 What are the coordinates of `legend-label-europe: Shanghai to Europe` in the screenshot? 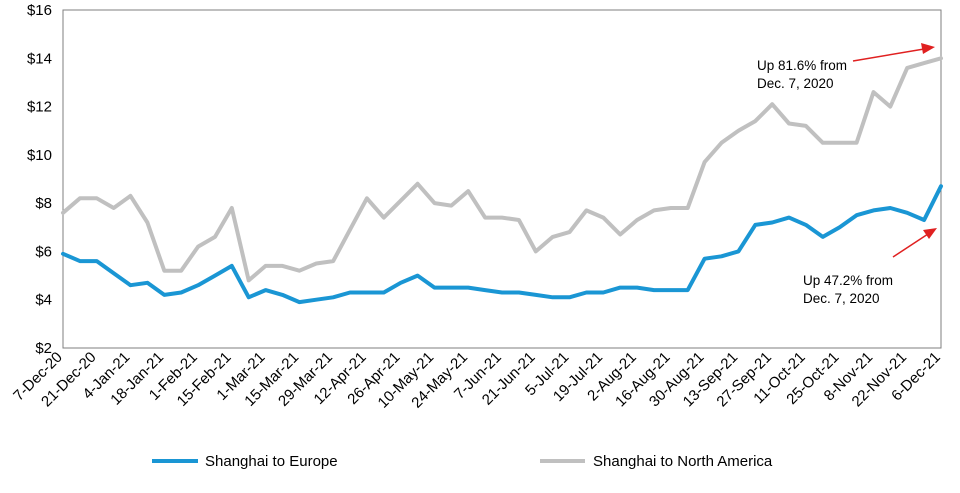 It's located at (271, 461).